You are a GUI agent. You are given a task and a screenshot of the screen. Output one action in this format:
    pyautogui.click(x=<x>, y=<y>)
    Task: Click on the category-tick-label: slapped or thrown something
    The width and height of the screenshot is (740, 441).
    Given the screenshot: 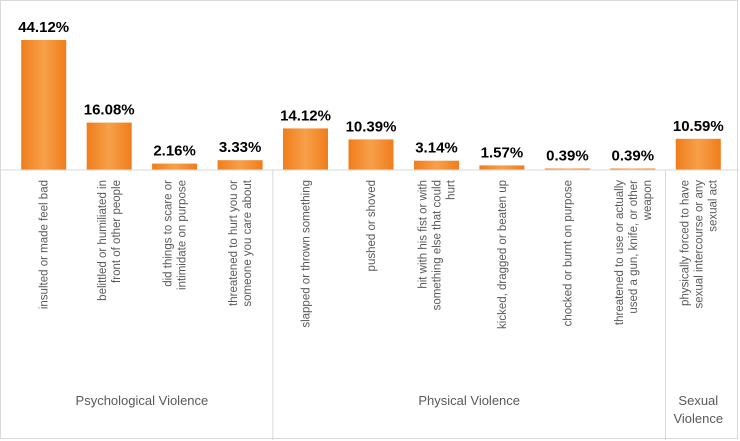 What is the action you would take?
    pyautogui.click(x=307, y=254)
    